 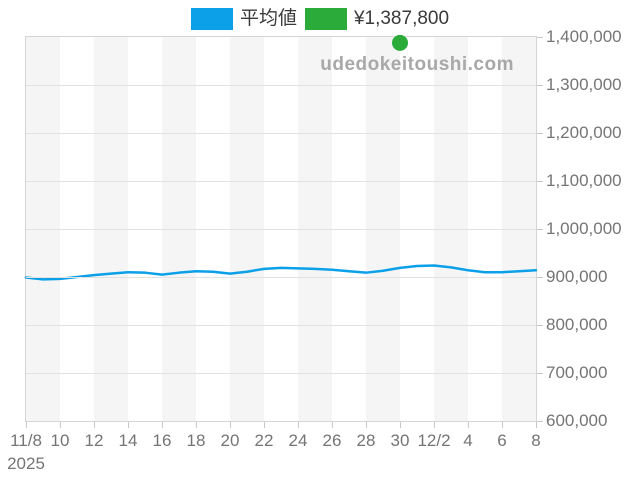 What do you see at coordinates (94, 440) in the screenshot?
I see `x-axis-label: 12` at bounding box center [94, 440].